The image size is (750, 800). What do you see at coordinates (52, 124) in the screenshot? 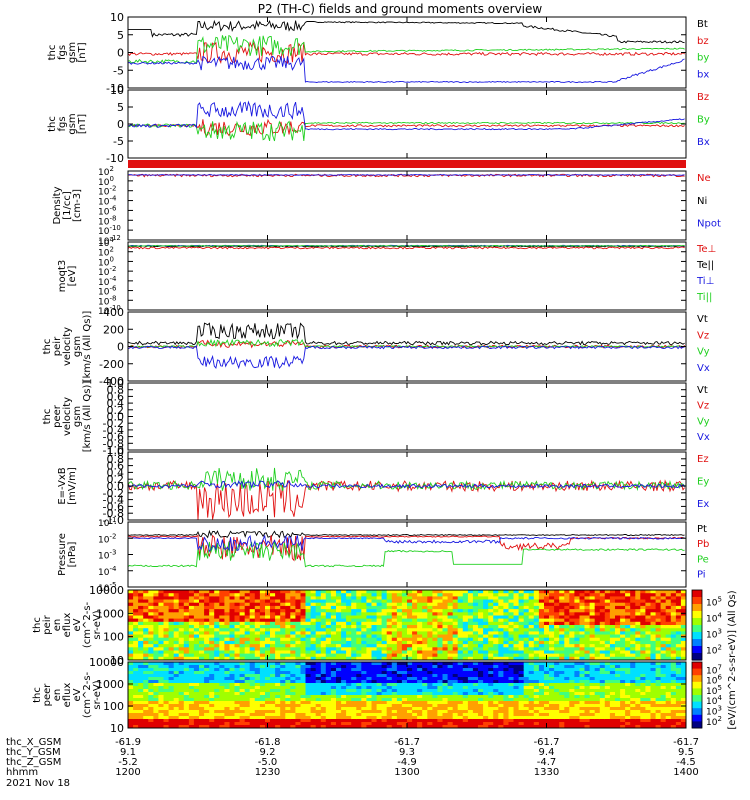
I see `y-axis-label: thc` at bounding box center [52, 124].